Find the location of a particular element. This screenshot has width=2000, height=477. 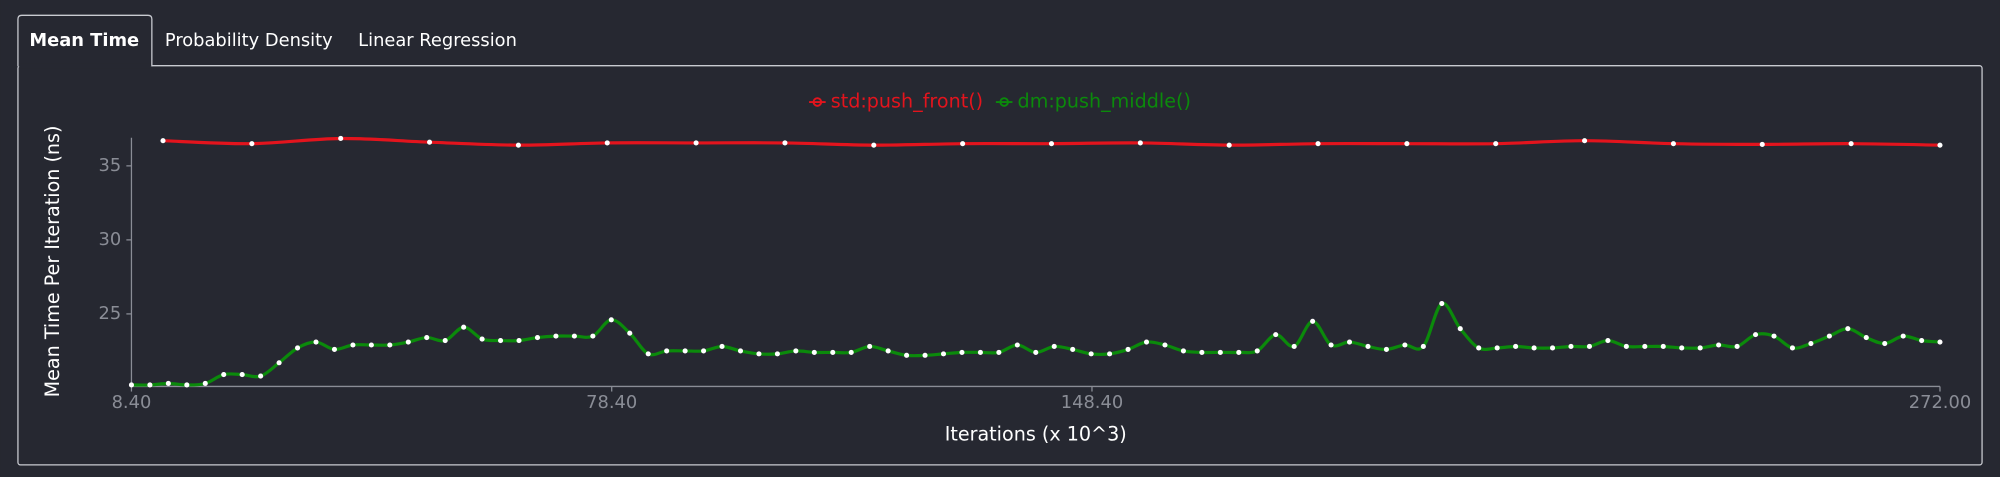

tab: Probability Density is located at coordinates (249, 40).